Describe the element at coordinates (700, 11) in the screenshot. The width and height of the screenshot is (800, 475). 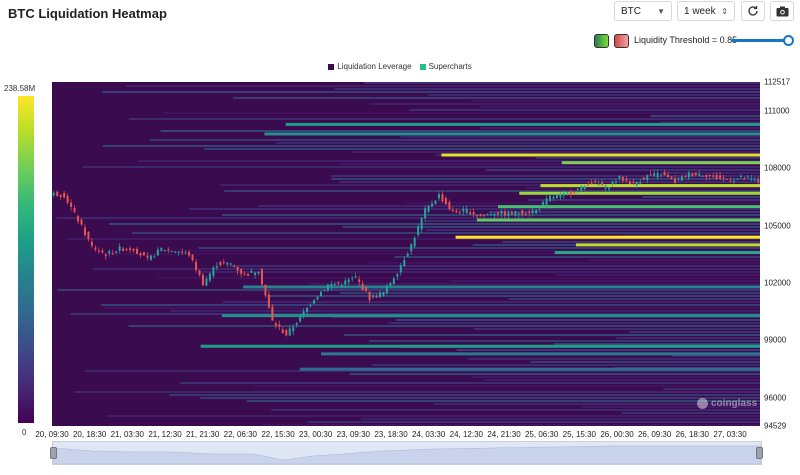
I see `range-select-value: 1 week` at that location.